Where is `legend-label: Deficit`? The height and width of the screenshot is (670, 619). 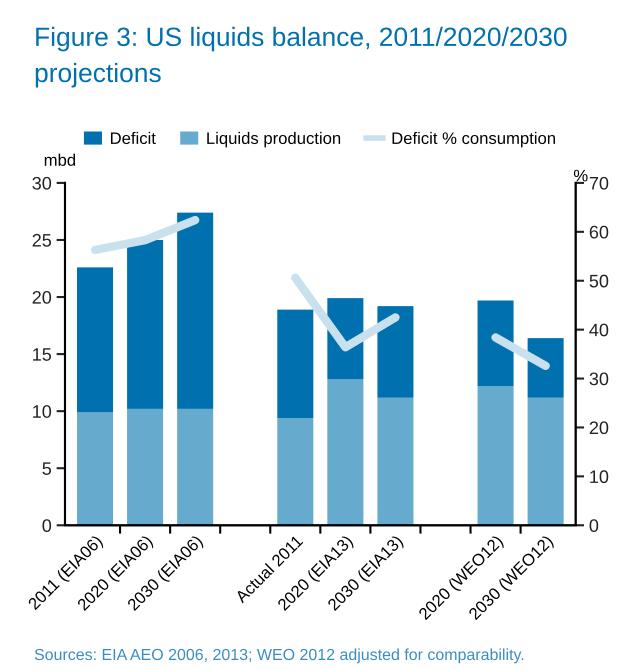 legend-label: Deficit is located at coordinates (133, 138).